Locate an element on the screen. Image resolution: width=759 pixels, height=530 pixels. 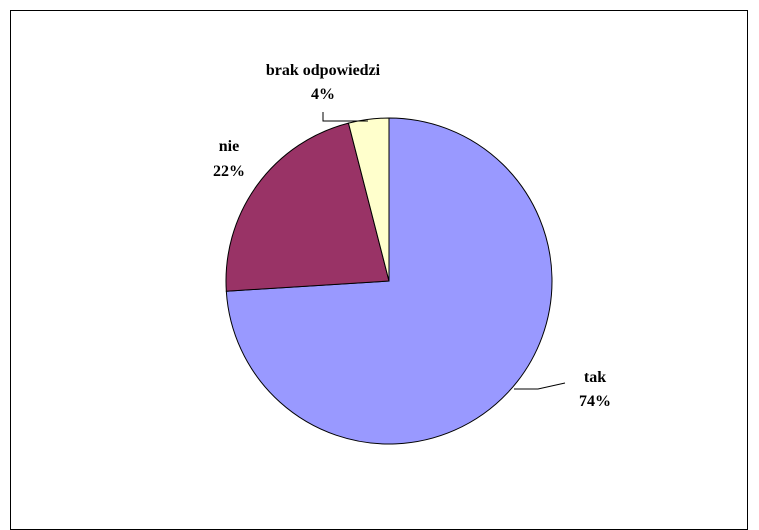
data-label-brak-odpowiedzi-percent: 4% is located at coordinates (323, 94).